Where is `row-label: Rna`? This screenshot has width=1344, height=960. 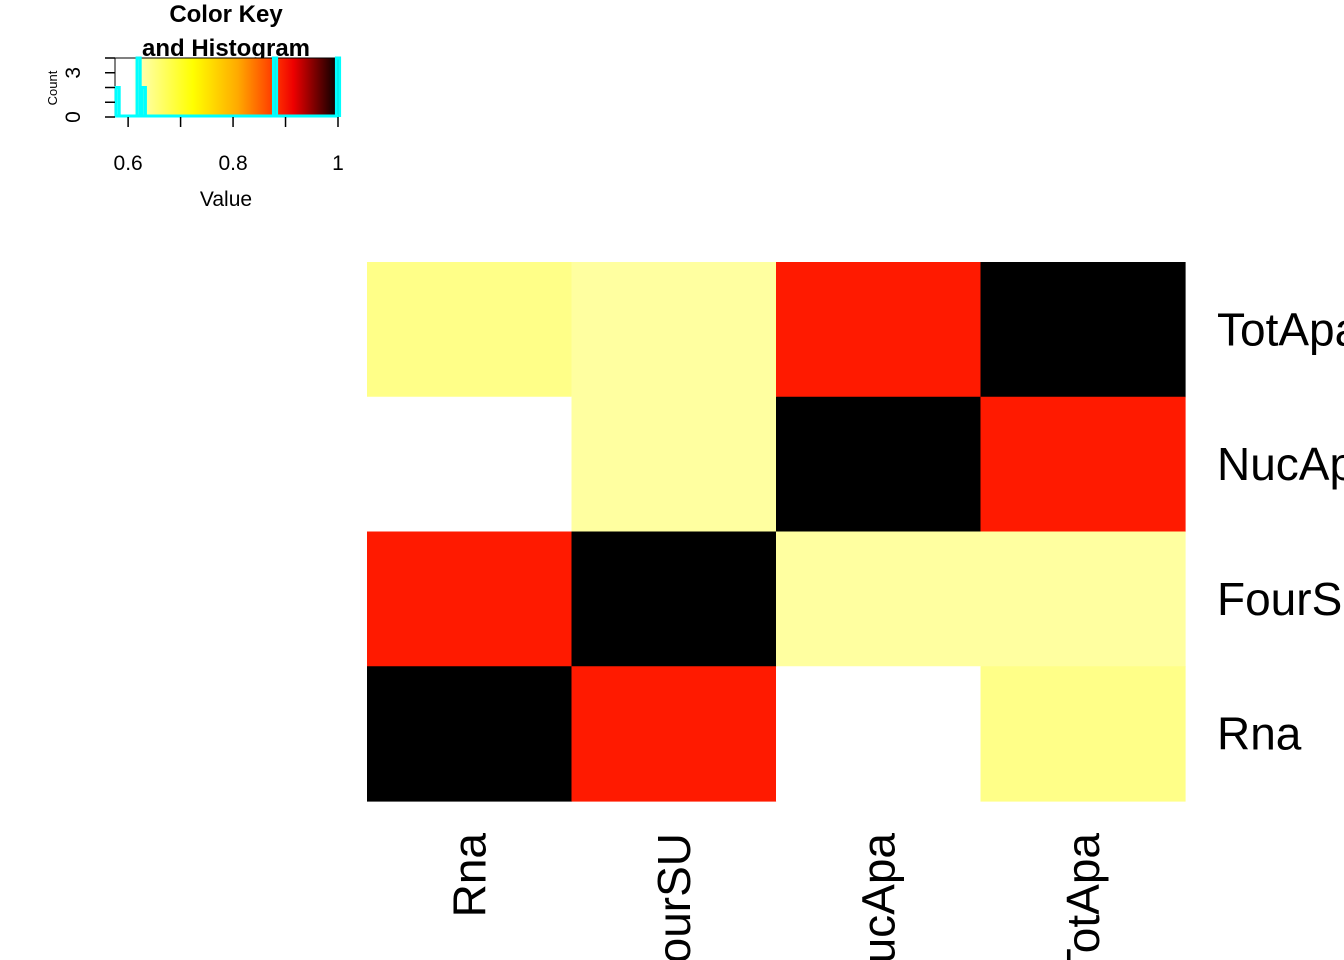
row-label: Rna is located at coordinates (1259, 734).